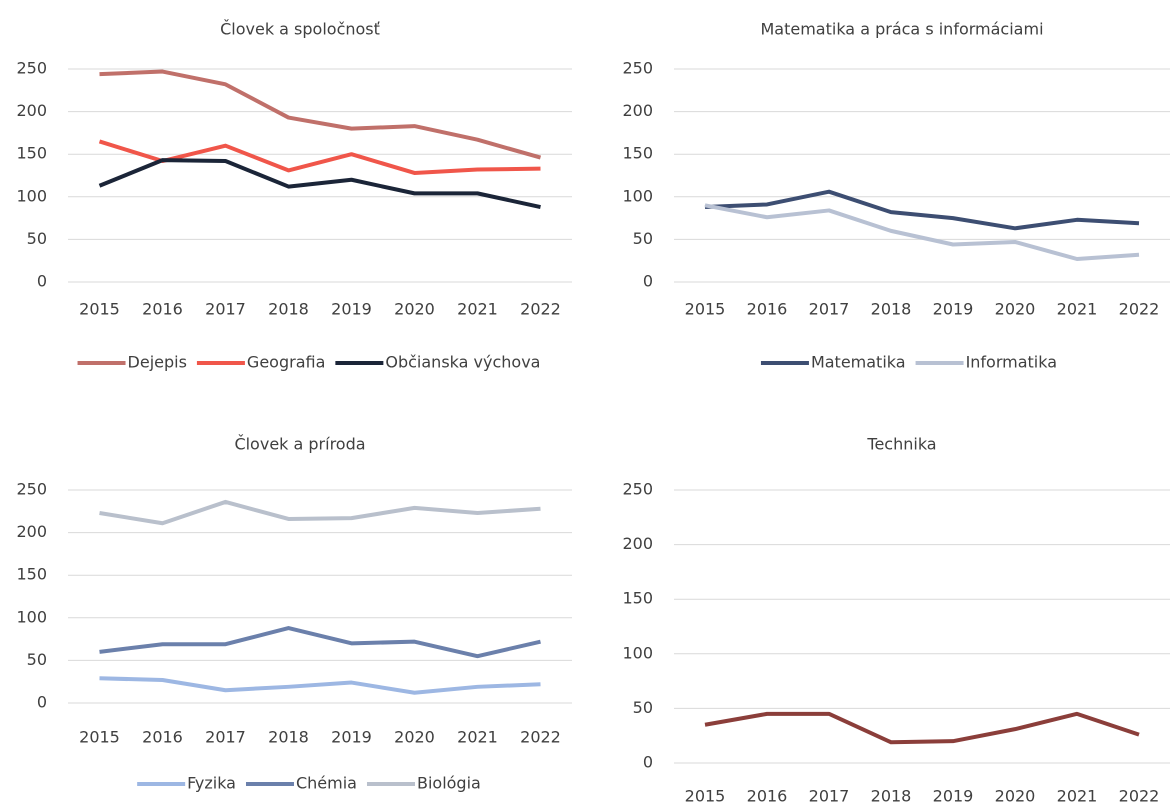  Describe the element at coordinates (299, 444) in the screenshot. I see `chart-title: Človek a príroda` at that location.